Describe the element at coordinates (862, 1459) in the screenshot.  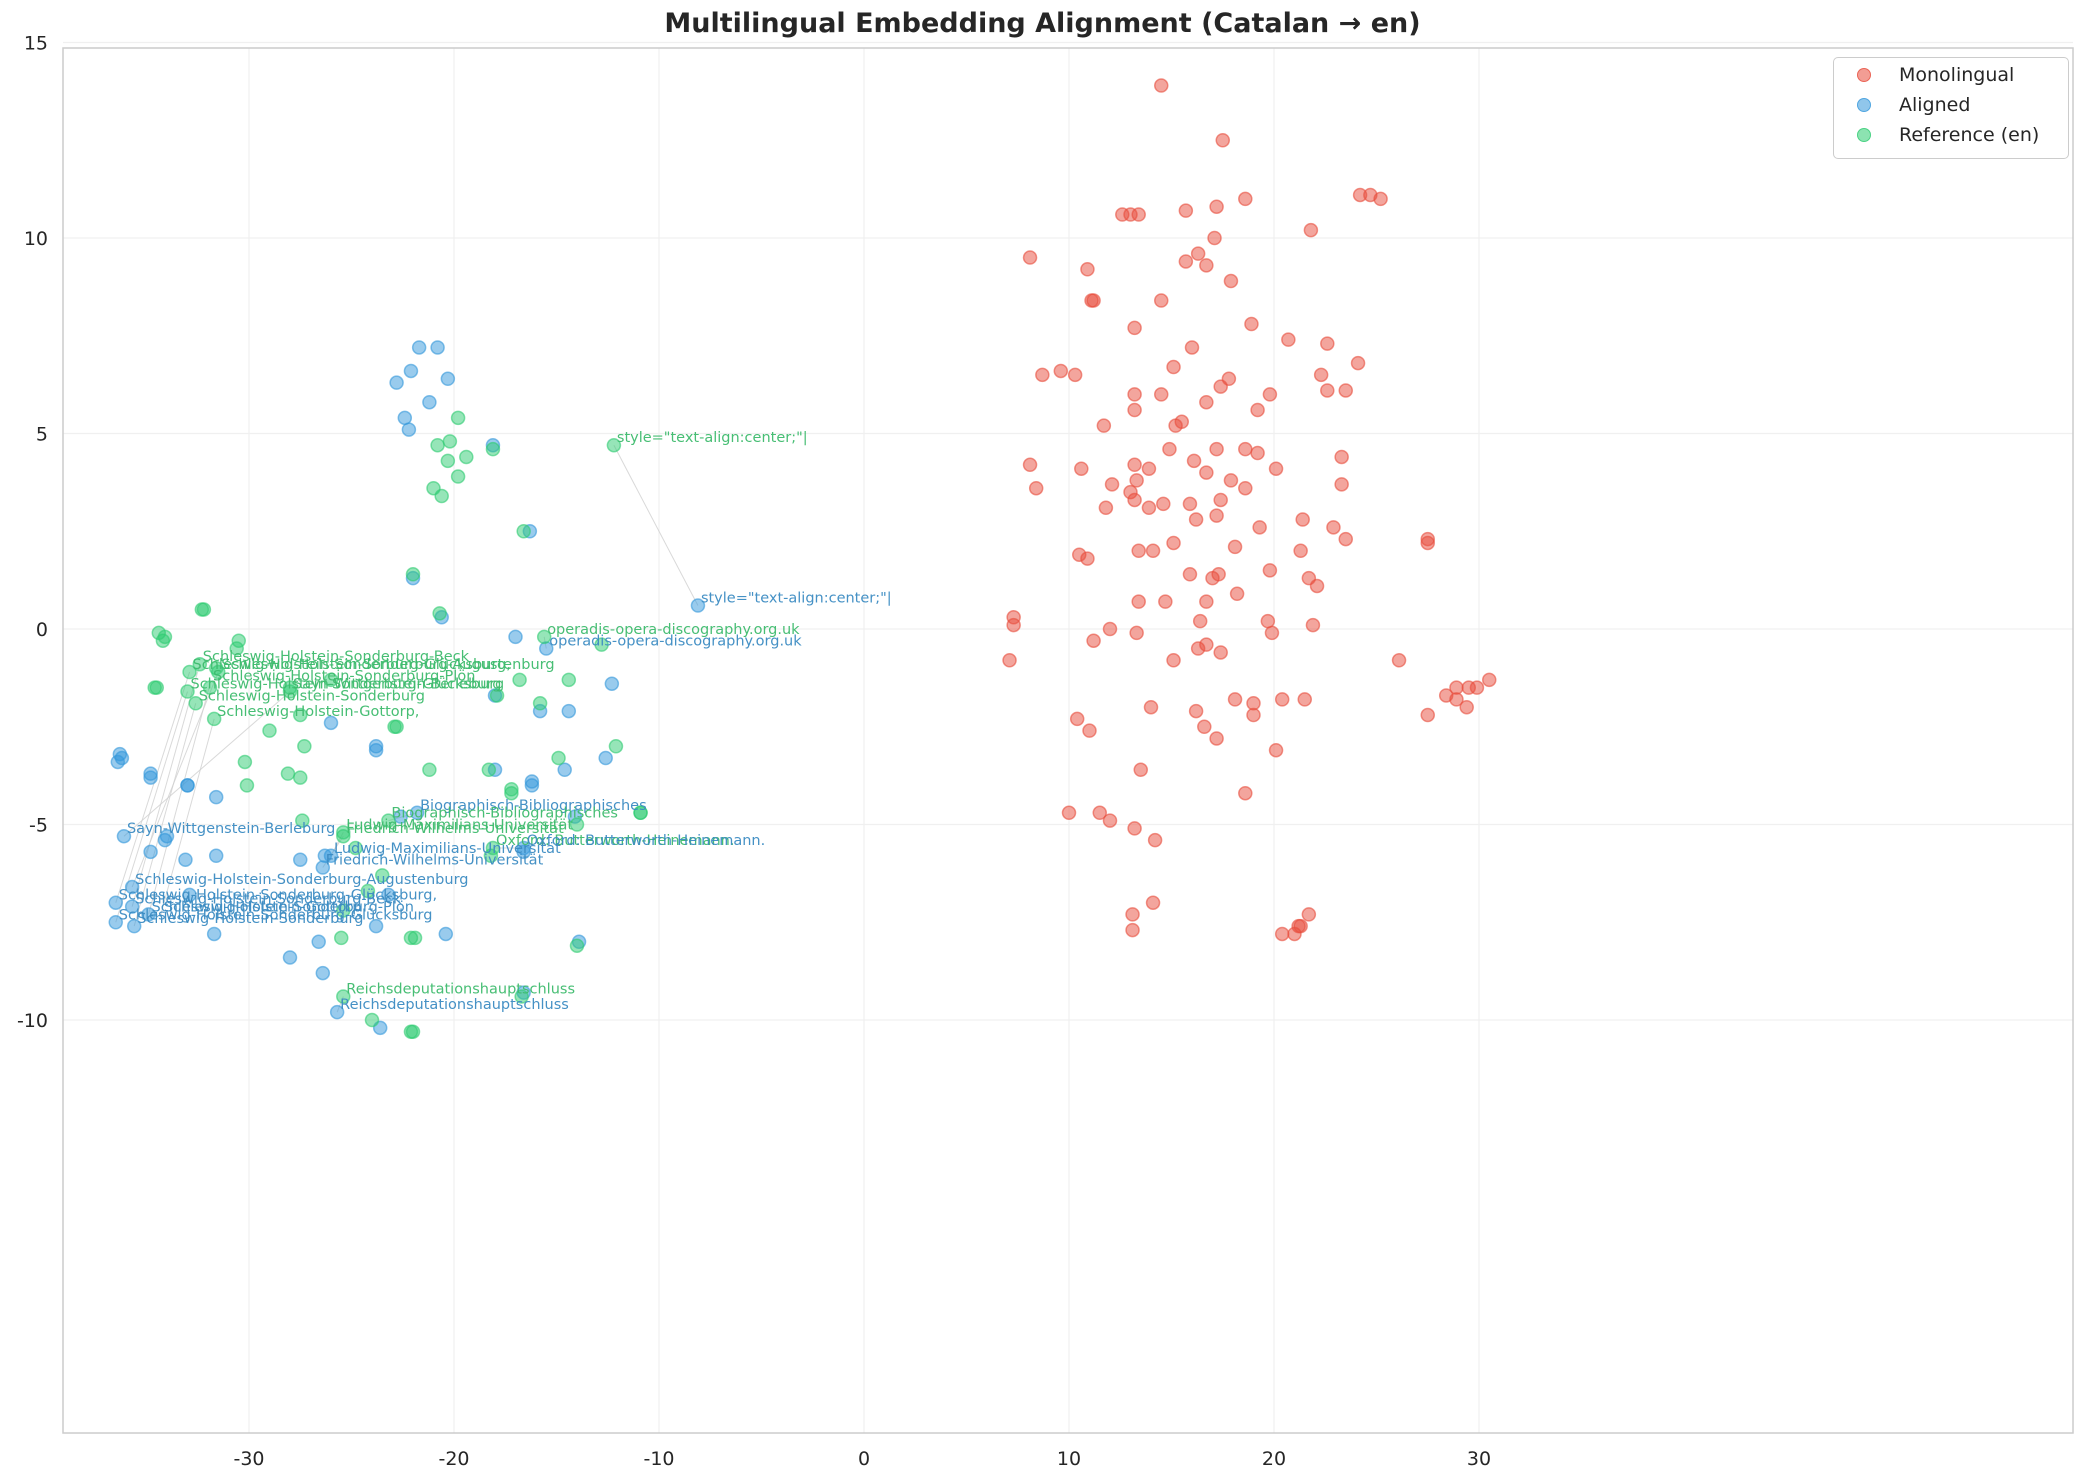
I see `x-axis-ticks: -30 -20 -10 0 10 20 30` at that location.